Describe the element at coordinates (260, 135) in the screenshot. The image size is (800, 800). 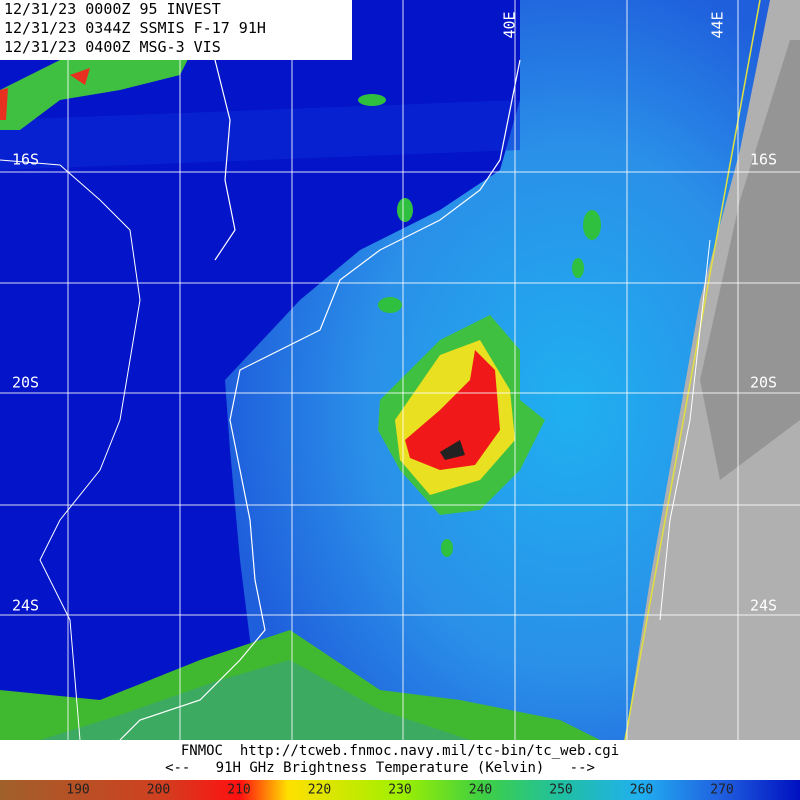
I see `haze` at that location.